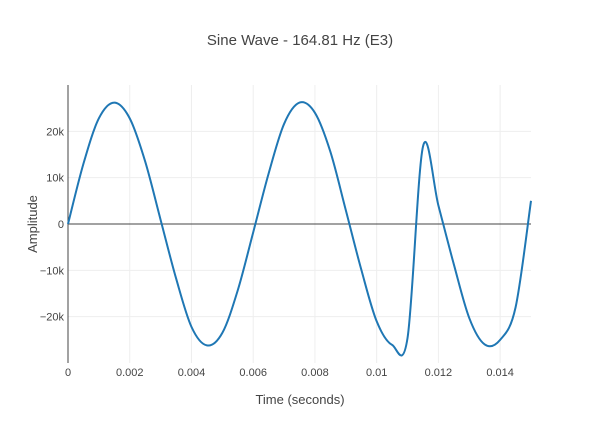  I want to click on x-tick-label: 0.012, so click(439, 373).